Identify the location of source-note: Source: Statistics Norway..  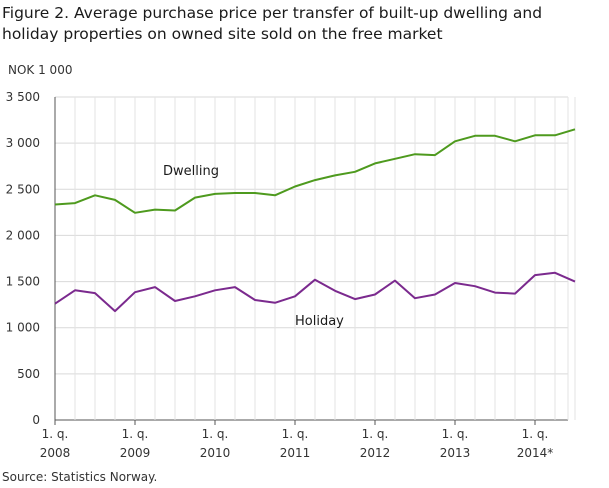
(80, 477).